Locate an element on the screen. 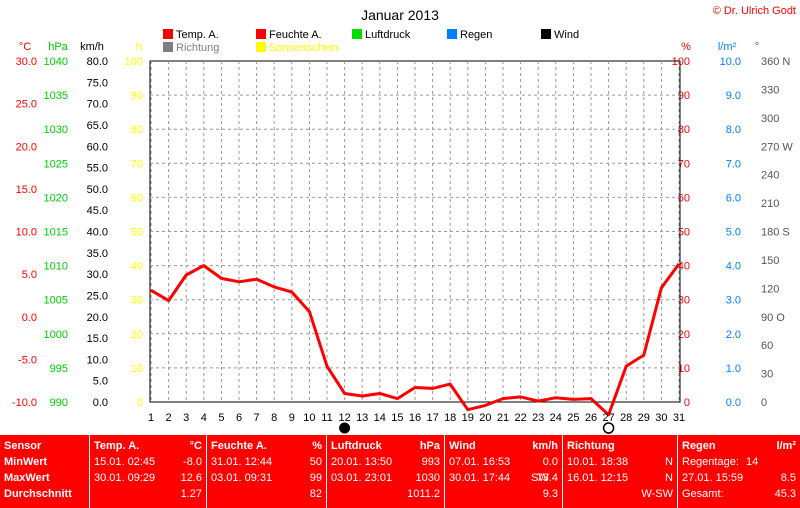  min-label: MinWert is located at coordinates (26, 462).